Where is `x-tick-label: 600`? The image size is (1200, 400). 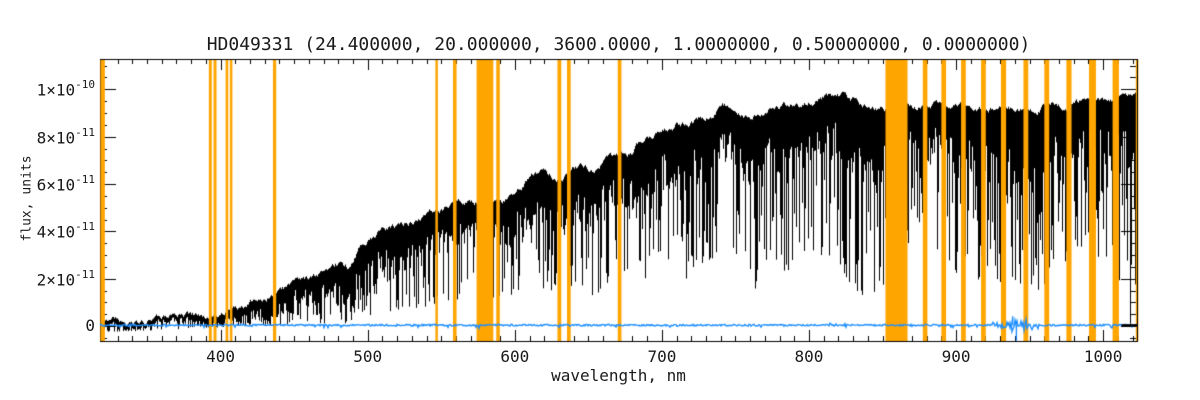 x-tick-label: 600 is located at coordinates (515, 356).